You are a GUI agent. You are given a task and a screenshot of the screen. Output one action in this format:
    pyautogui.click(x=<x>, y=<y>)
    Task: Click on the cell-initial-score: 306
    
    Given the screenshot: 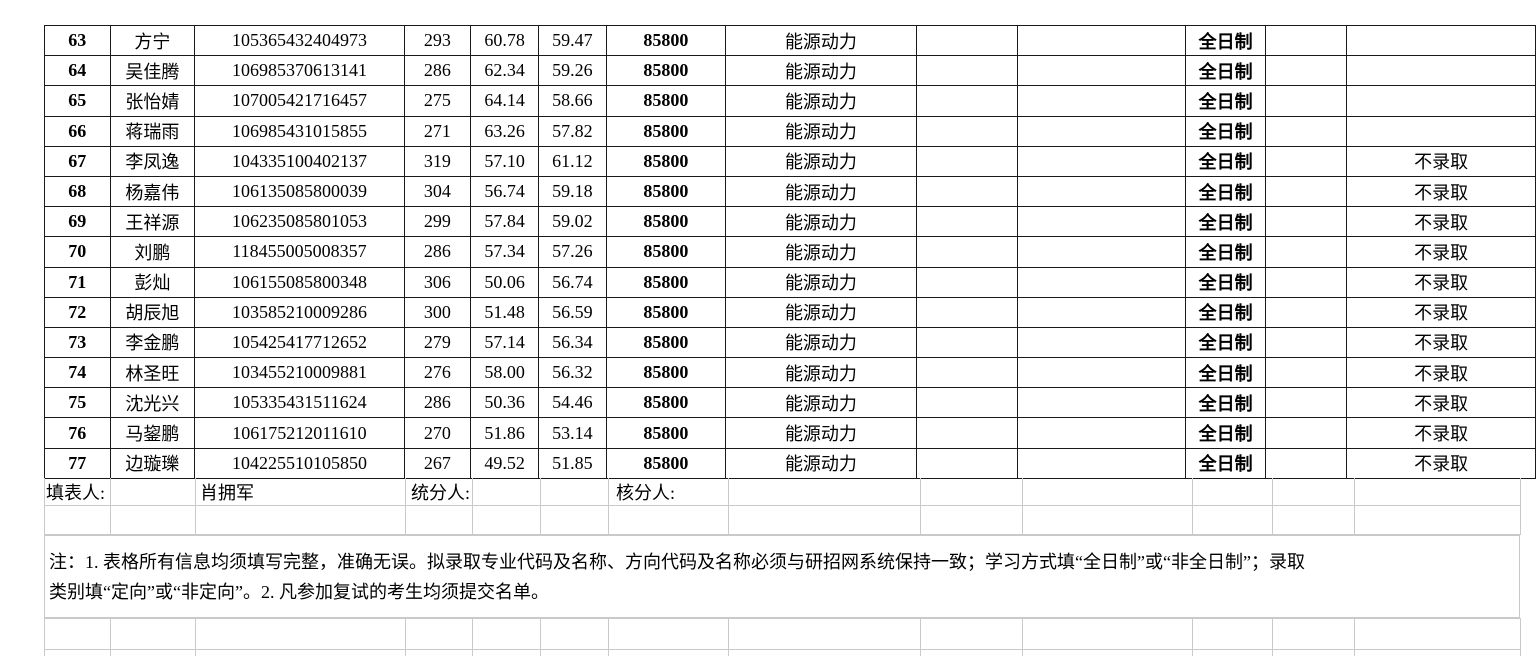 What is the action you would take?
    pyautogui.click(x=437, y=282)
    